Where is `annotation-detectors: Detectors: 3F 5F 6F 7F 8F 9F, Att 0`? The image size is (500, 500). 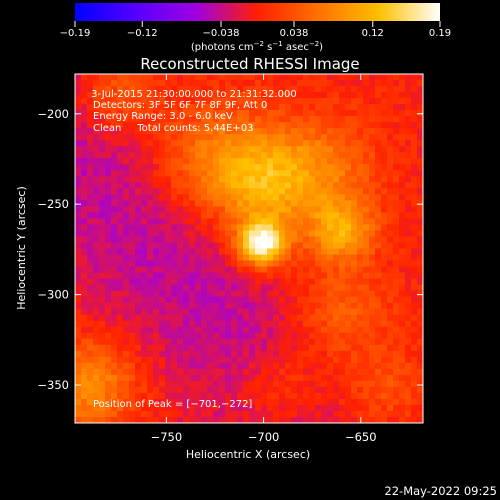
annotation-detectors: Detectors: 3F 5F 6F 7F 8F 9F, Att 0 is located at coordinates (180, 105).